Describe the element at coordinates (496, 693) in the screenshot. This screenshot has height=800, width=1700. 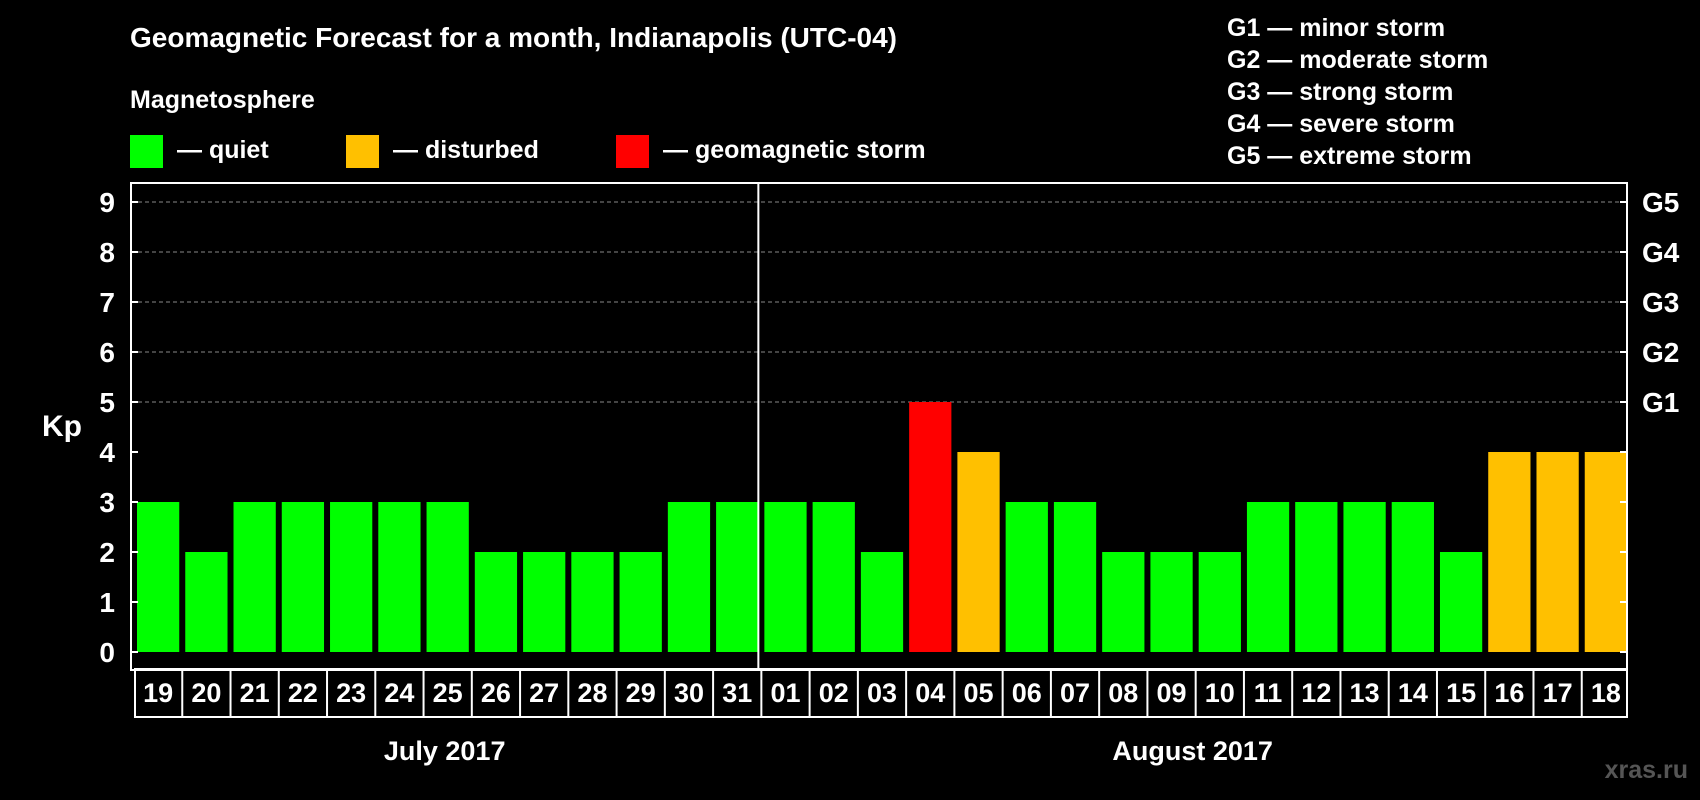
I see `date-label-26: 26` at that location.